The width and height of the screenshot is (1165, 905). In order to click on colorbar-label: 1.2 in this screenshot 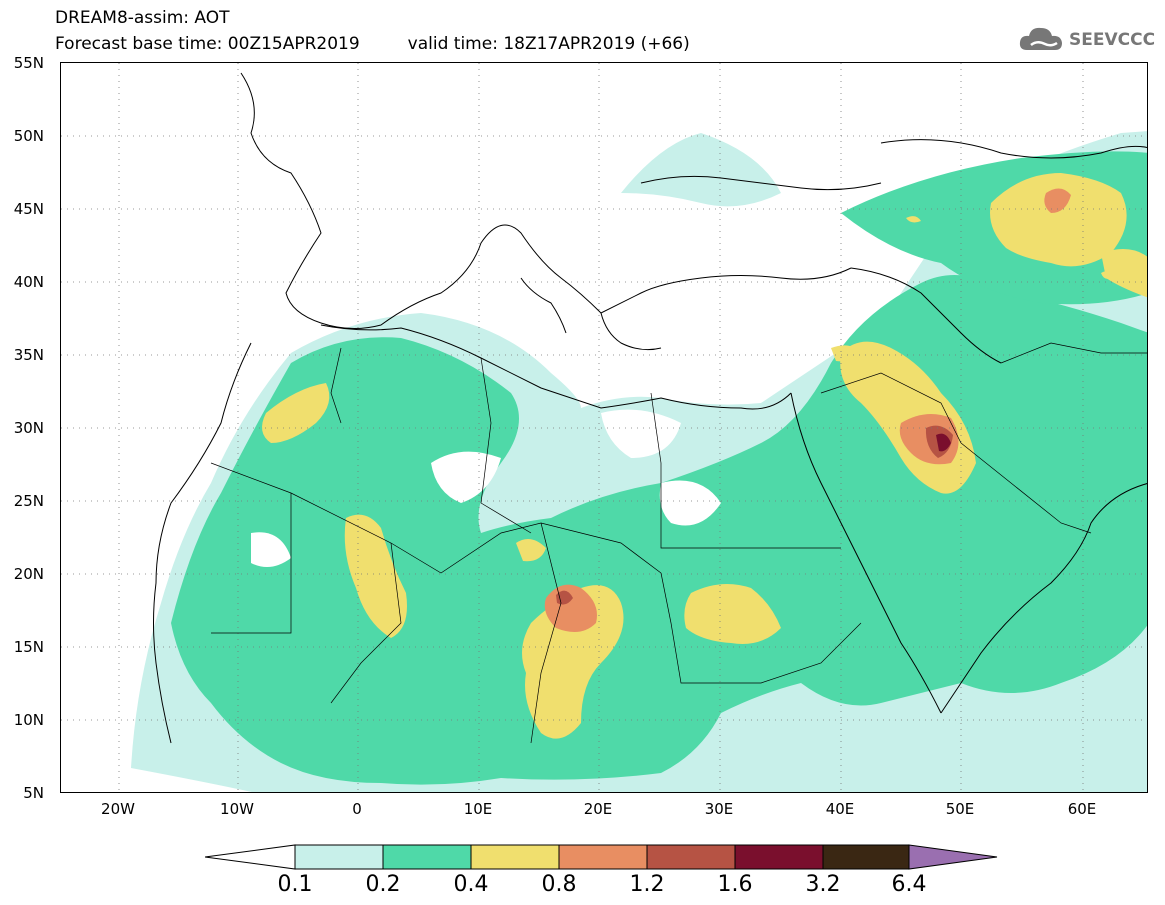, I will do `click(647, 884)`.